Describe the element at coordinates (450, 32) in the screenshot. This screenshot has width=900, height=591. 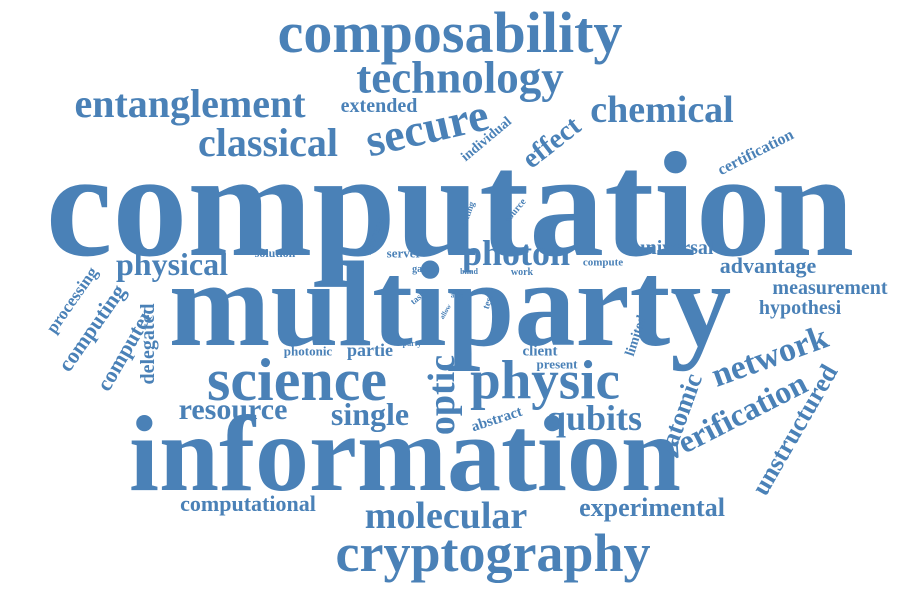
I see `word-composability: composability` at that location.